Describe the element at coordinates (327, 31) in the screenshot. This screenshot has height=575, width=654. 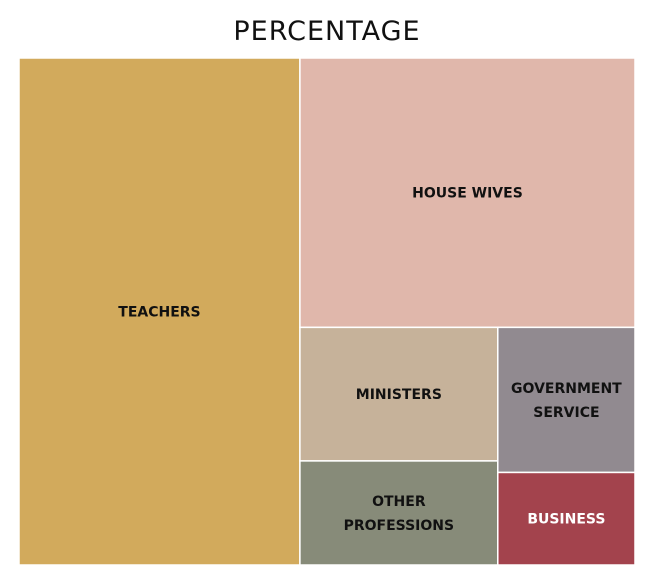
I see `chart-title: PERCENTAGE` at that location.